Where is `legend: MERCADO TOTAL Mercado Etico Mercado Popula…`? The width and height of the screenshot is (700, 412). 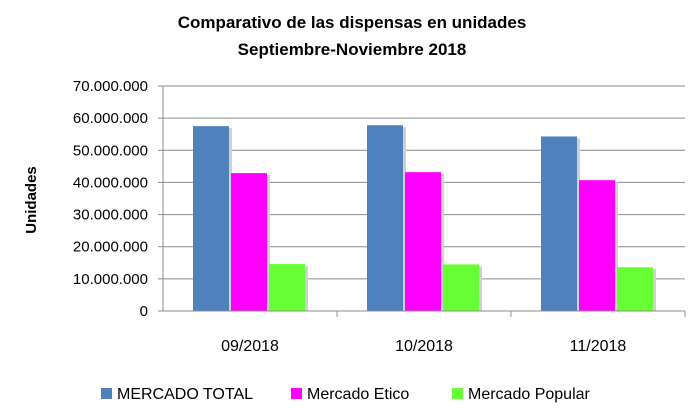 legend: MERCADO TOTAL Mercado Etico Mercado Popula… is located at coordinates (346, 394).